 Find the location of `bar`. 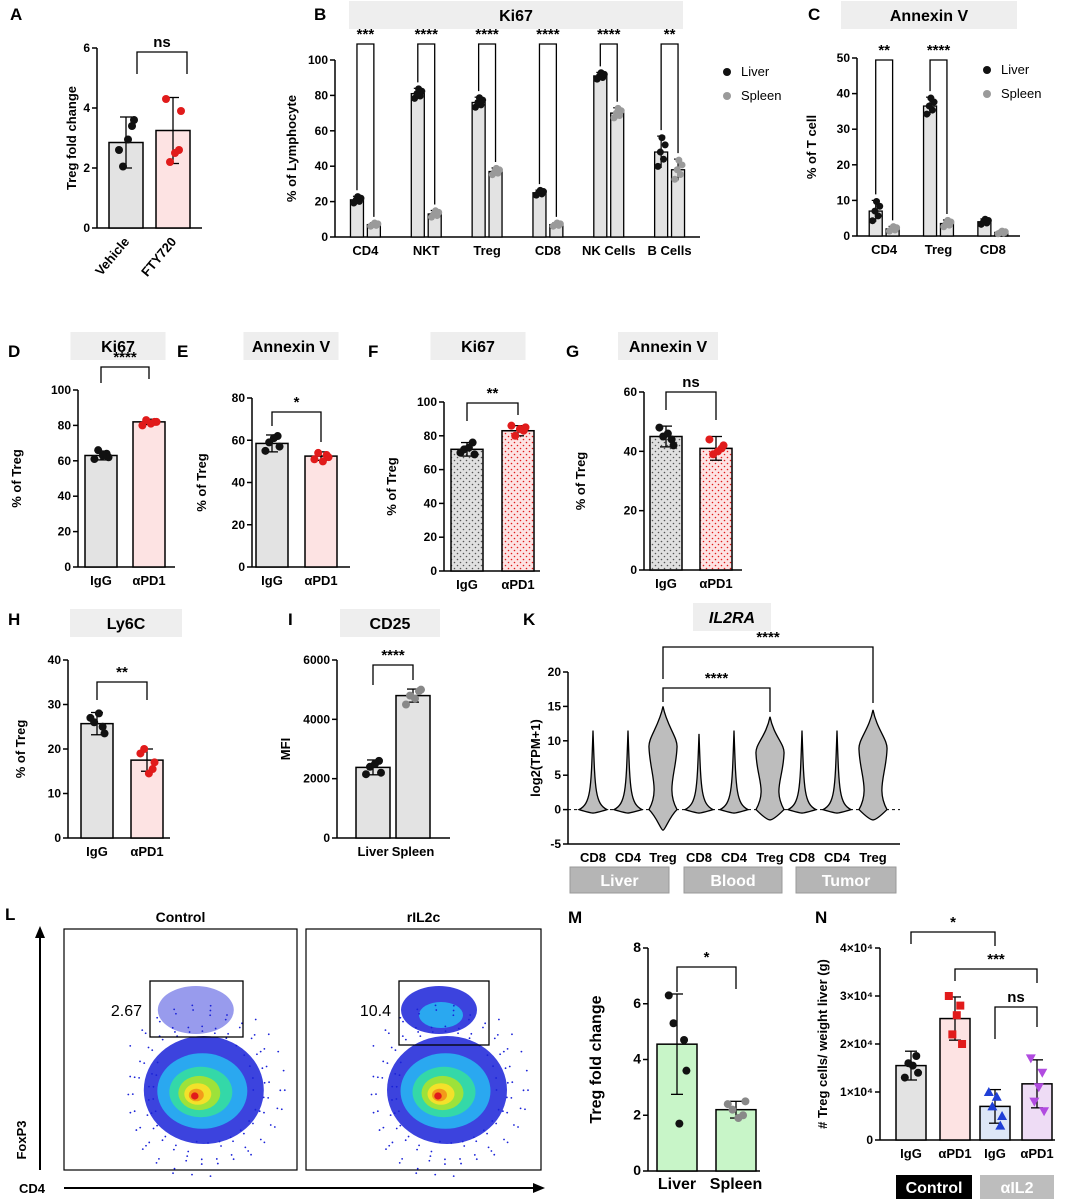

bar is located at coordinates (417, 165).